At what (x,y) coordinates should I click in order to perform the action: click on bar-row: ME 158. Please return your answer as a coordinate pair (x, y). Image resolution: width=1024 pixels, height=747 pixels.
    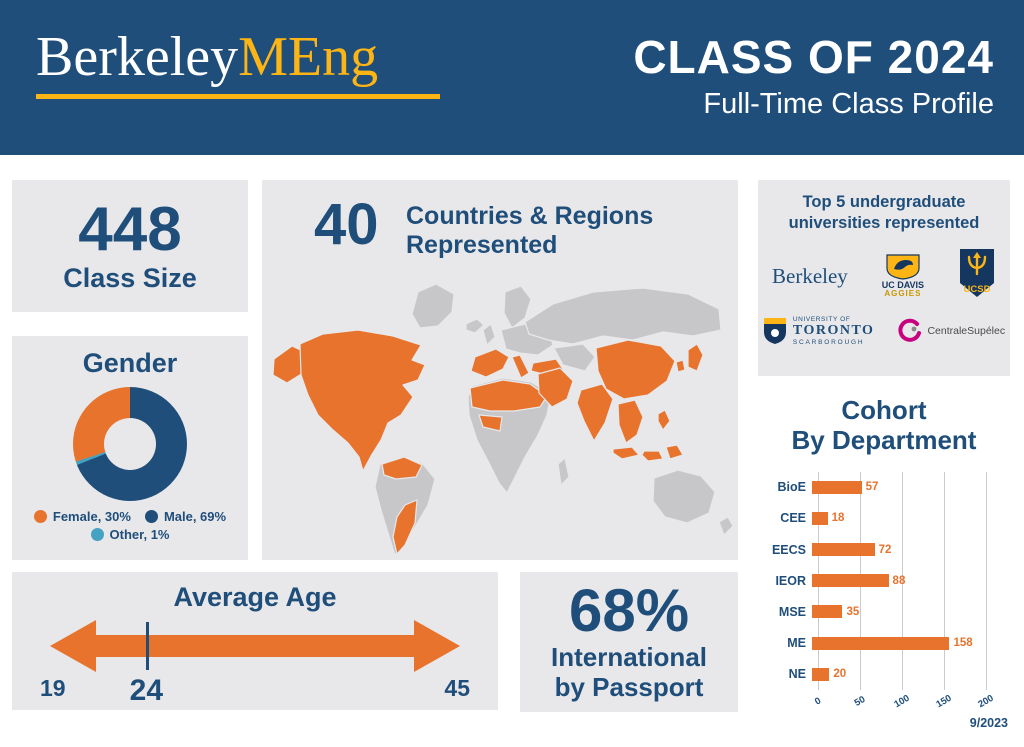
    Looking at the image, I should click on (877, 643).